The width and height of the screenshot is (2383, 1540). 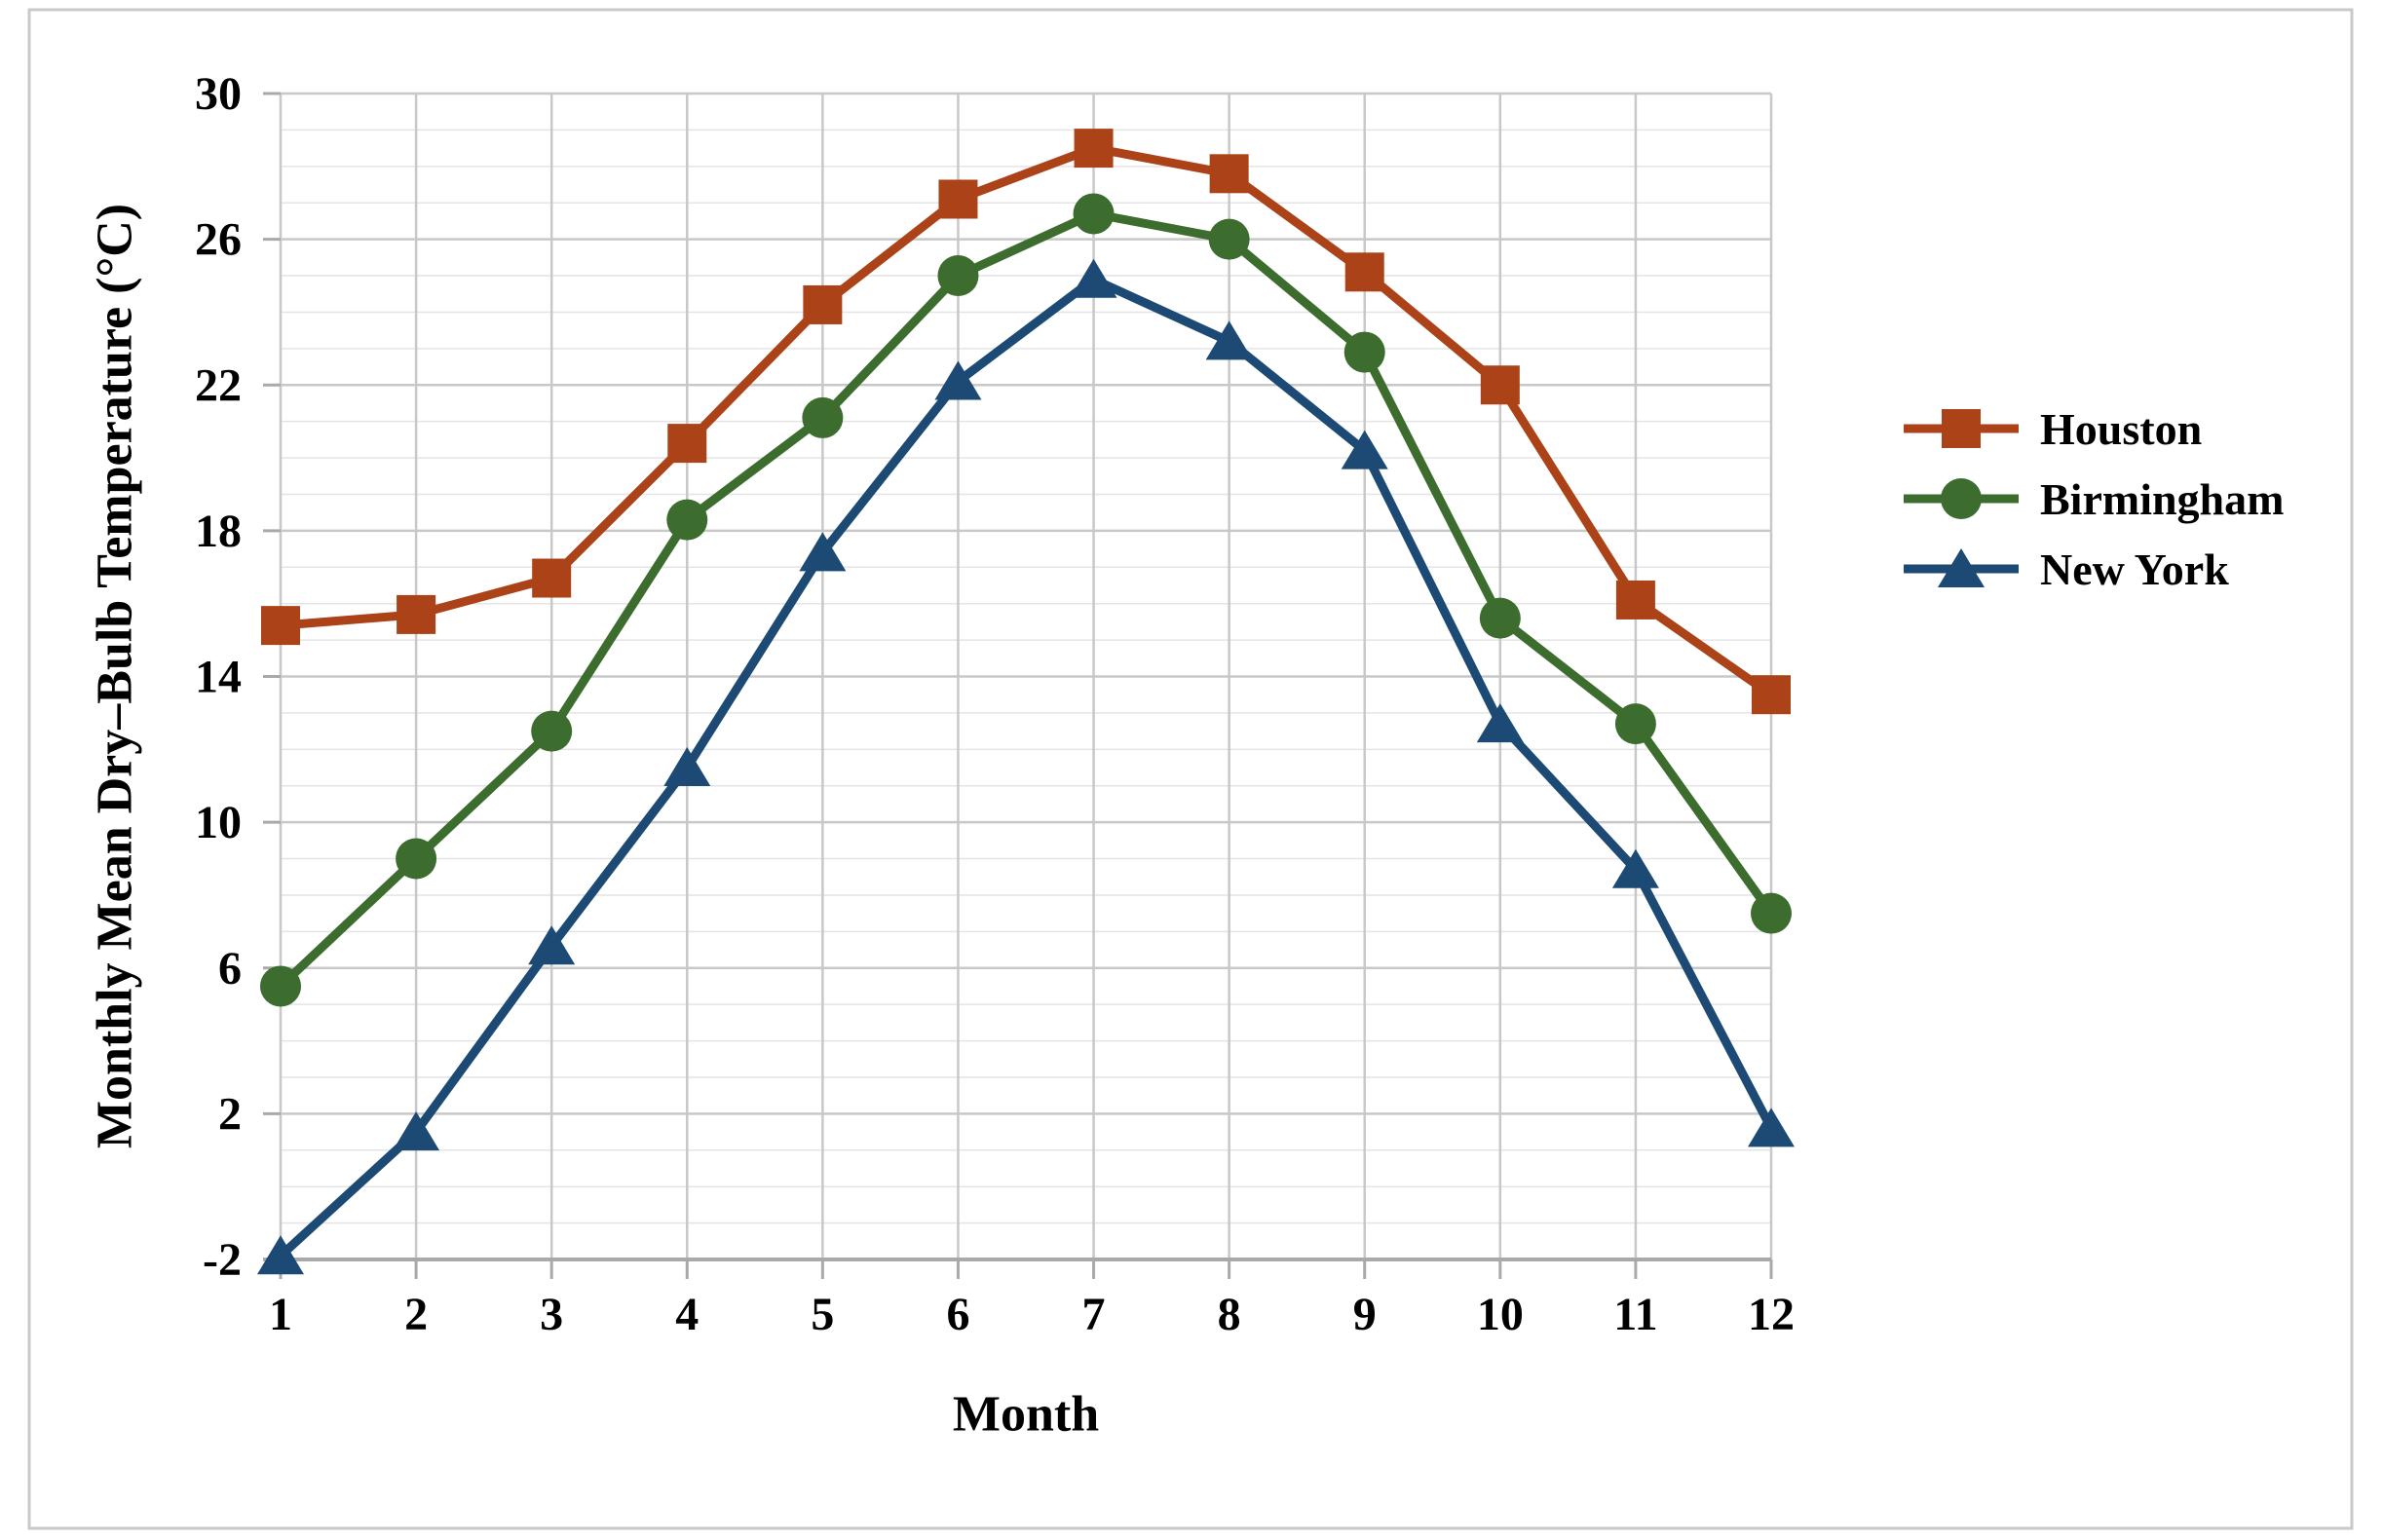 What do you see at coordinates (1365, 1314) in the screenshot?
I see `svg-text: 9` at bounding box center [1365, 1314].